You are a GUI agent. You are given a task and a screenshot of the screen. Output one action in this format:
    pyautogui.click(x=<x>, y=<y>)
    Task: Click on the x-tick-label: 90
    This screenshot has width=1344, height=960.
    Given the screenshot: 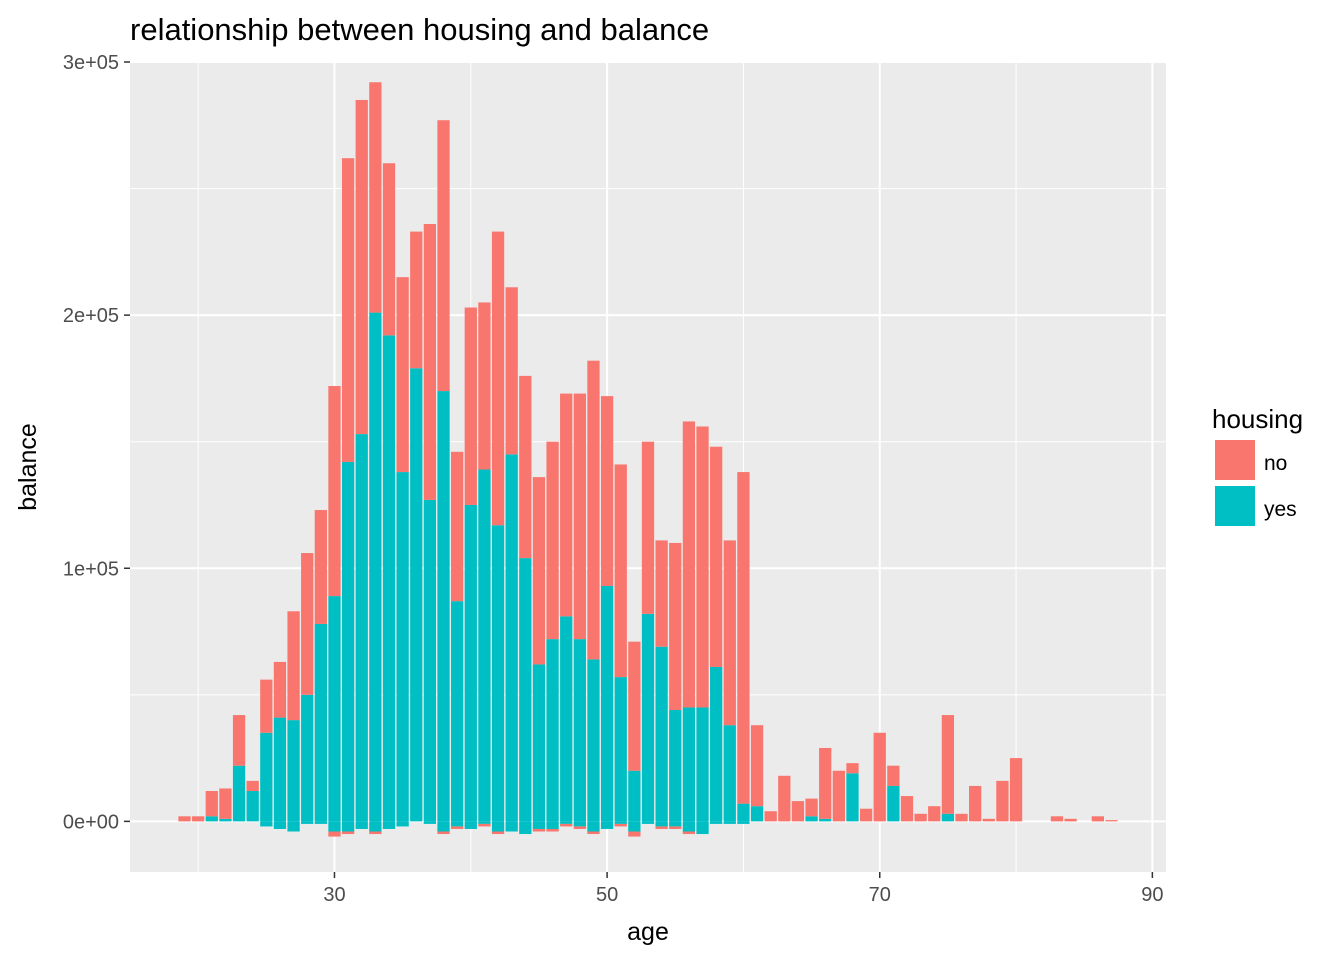 What is the action you would take?
    pyautogui.click(x=1152, y=895)
    